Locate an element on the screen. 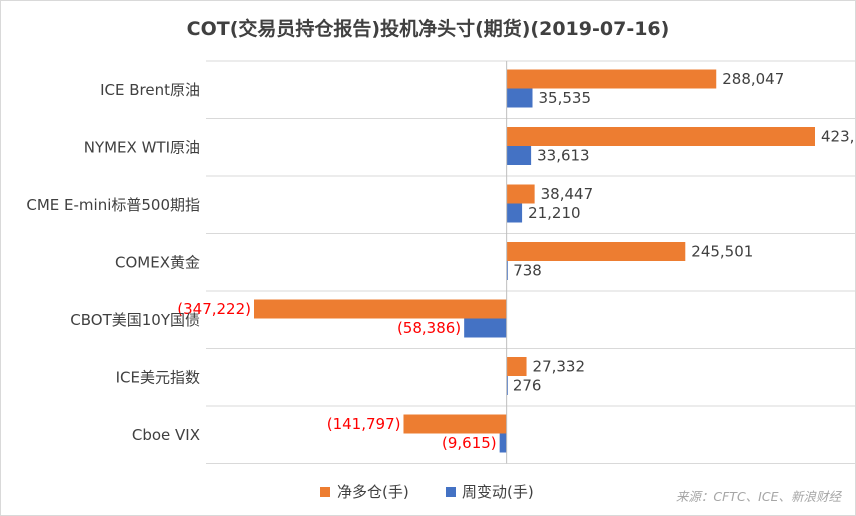  legend: 净多仓(手) 周变动(手) is located at coordinates (427, 492).